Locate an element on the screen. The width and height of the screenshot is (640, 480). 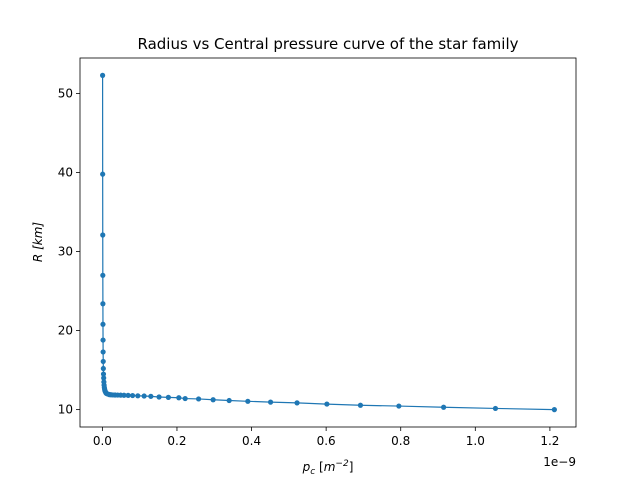
x-axis-label-var: p is located at coordinates (306, 467).